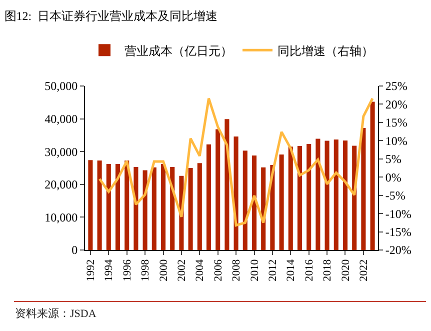 The height and width of the screenshot is (331, 431). I want to click on y2-tick-label: -15%, so click(398, 231).